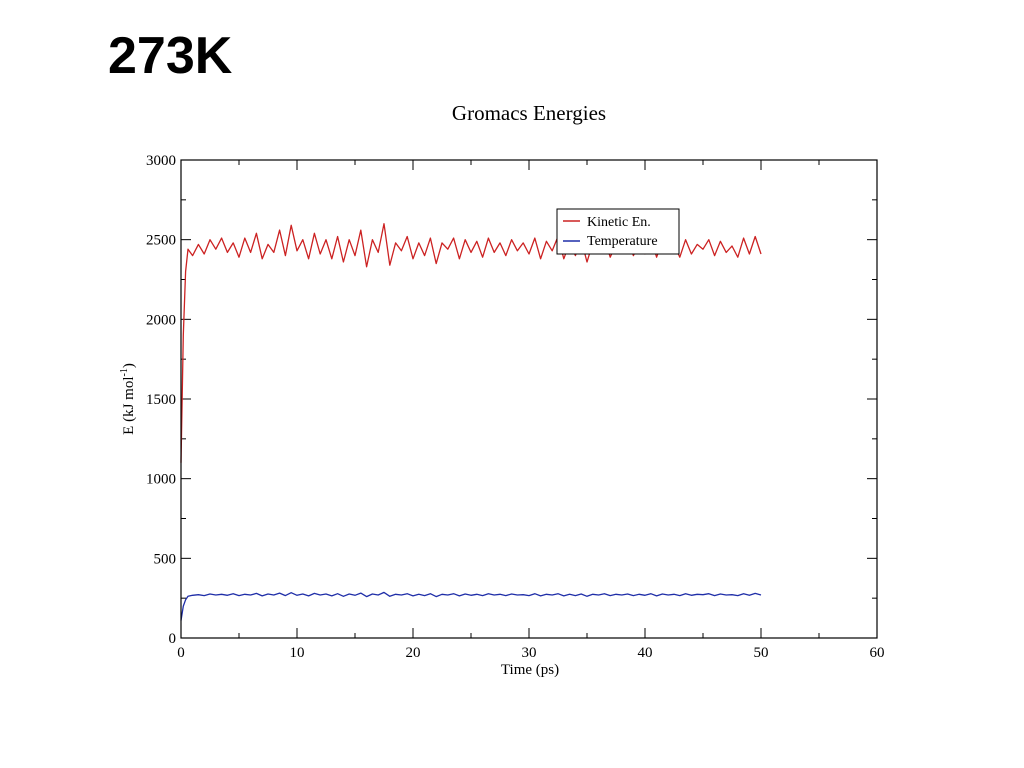 The height and width of the screenshot is (768, 1024). I want to click on series-line-temperature, so click(471, 606).